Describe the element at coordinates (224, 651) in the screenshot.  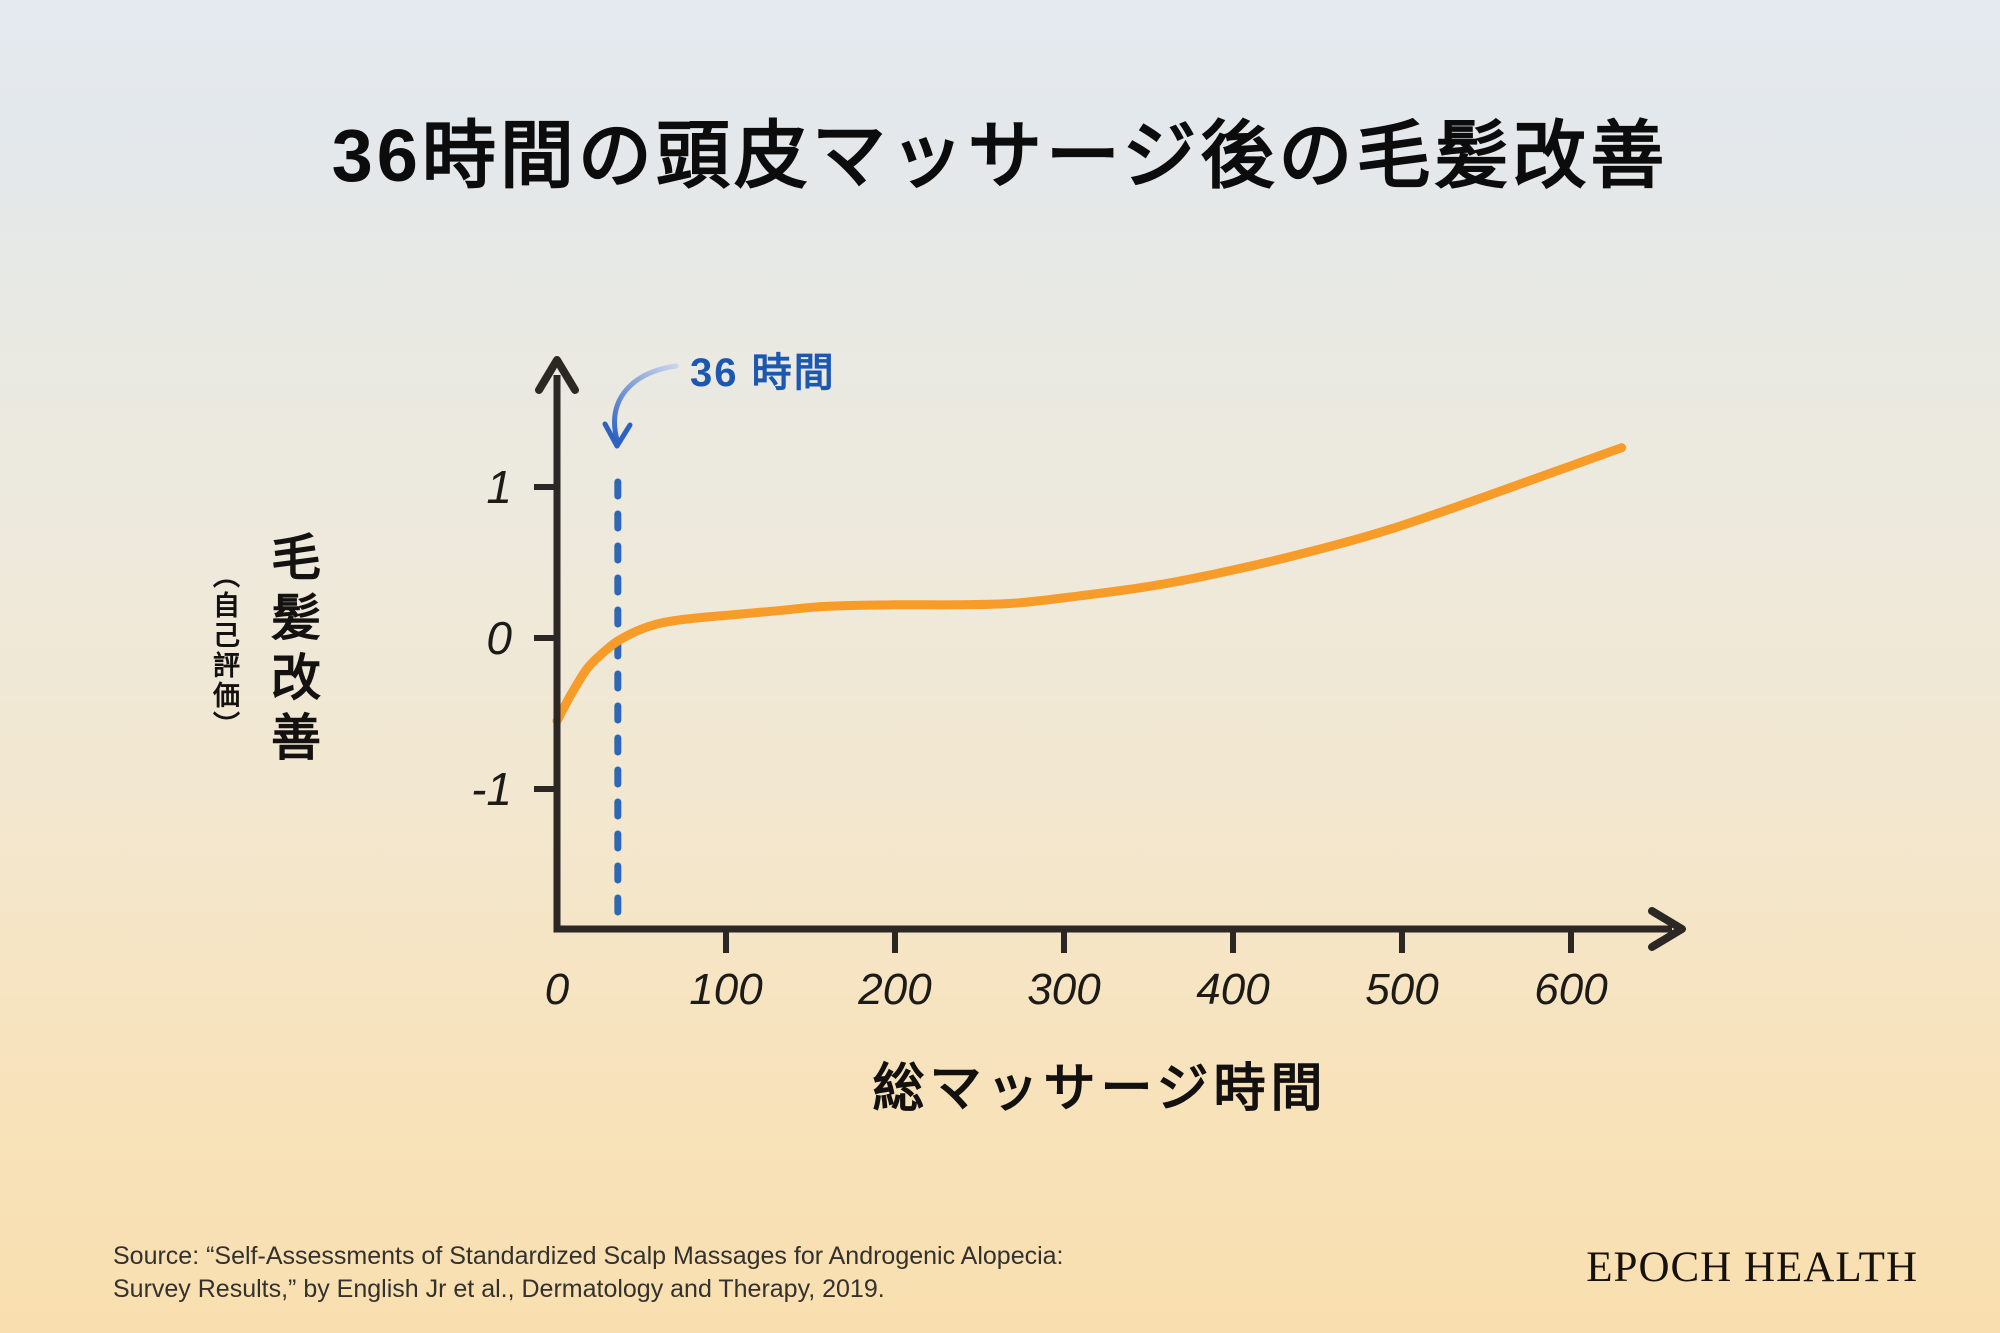
I see `y-axis-title-sub: （自己評価）` at that location.